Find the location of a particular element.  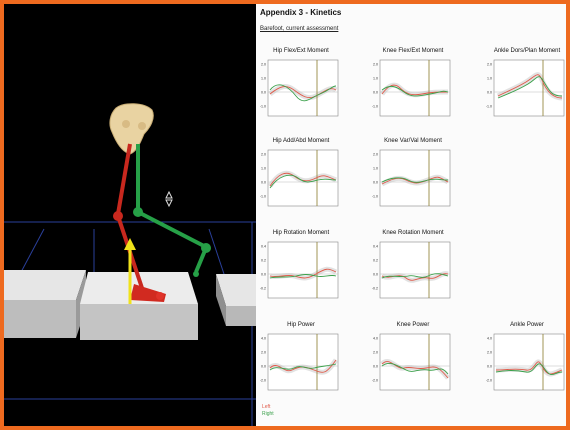

ground-reaction-force-arrow is located at coordinates (130, 271).